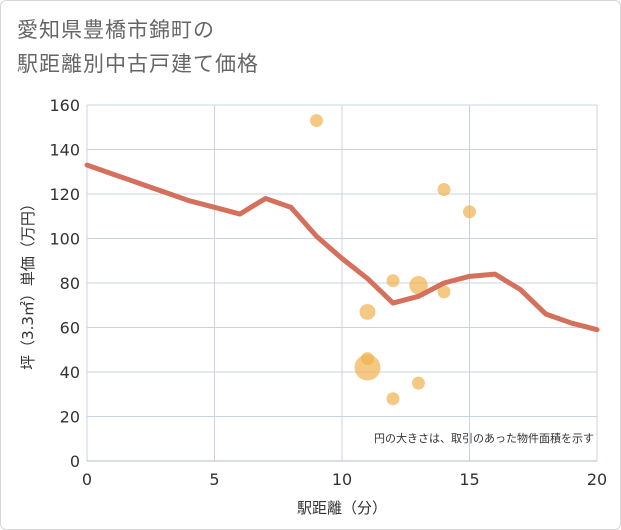 Image resolution: width=621 pixels, height=530 pixels. I want to click on y-tick-label: 120, so click(64, 194).